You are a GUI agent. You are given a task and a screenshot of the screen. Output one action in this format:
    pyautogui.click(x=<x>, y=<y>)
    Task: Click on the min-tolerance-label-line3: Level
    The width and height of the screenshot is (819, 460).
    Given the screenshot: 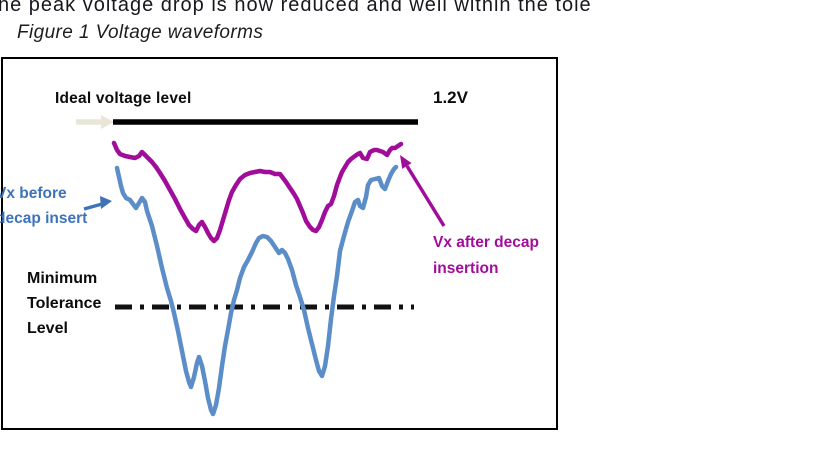 What is the action you would take?
    pyautogui.click(x=47, y=328)
    